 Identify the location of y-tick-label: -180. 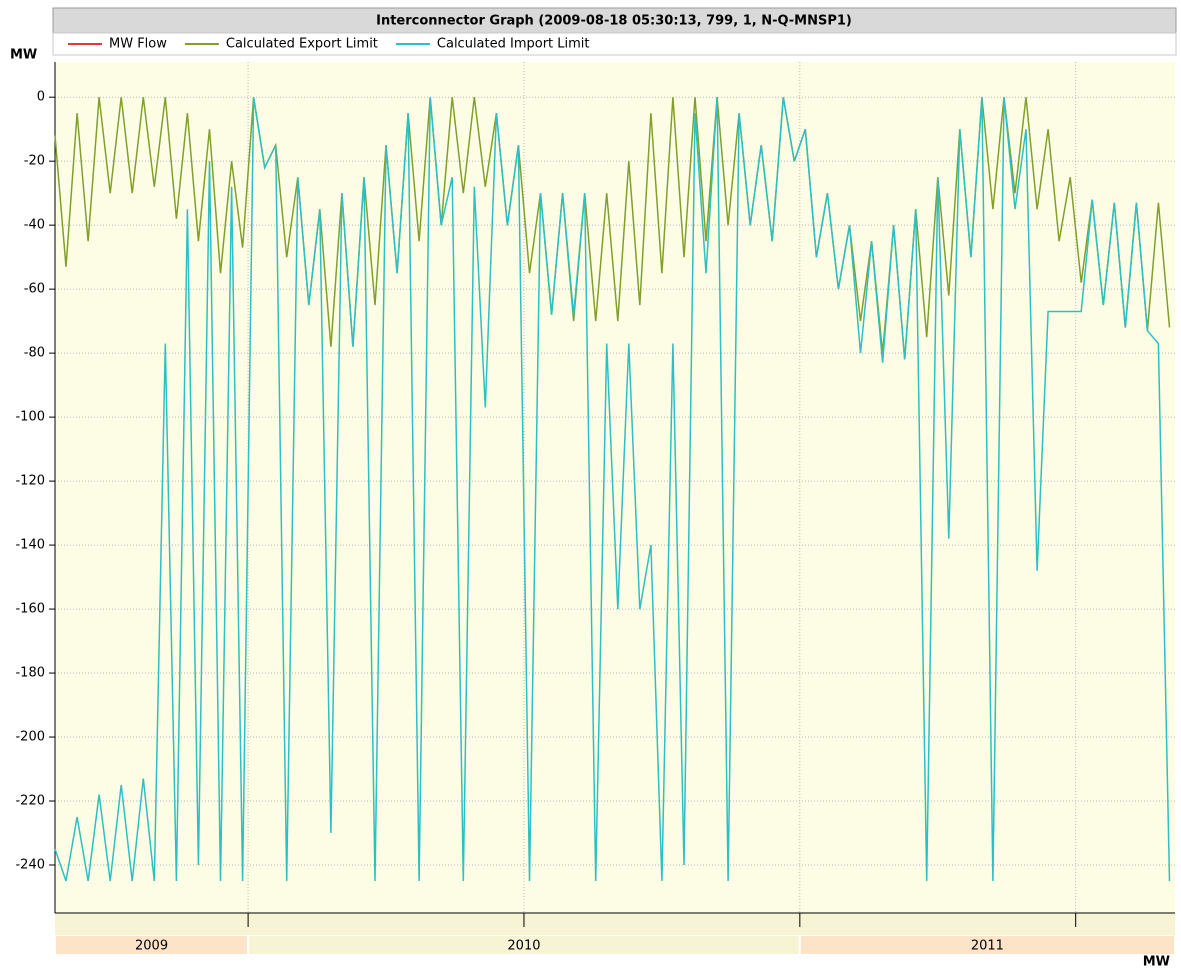
(30, 673).